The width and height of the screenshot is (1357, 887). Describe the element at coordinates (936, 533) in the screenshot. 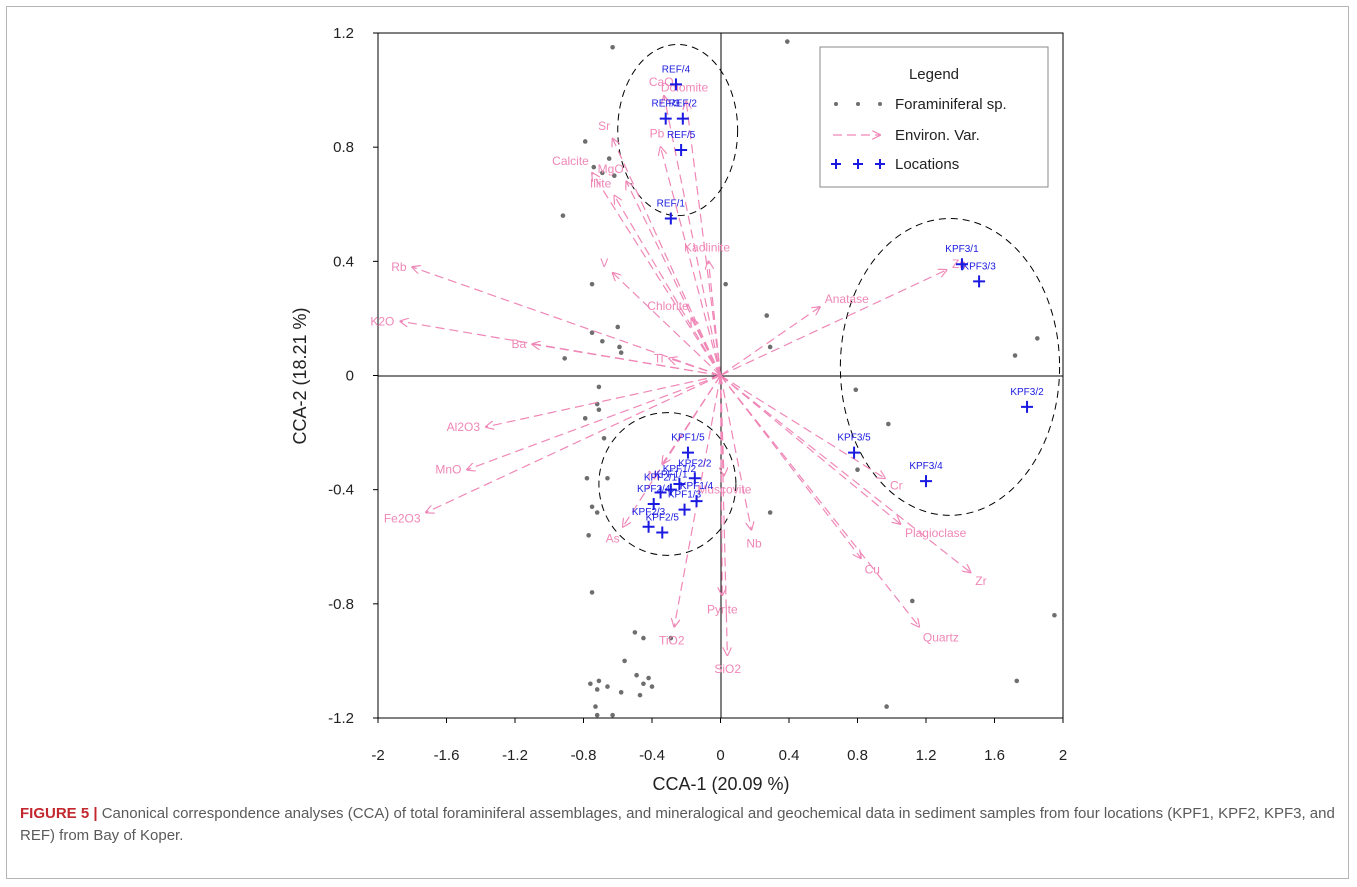

I see `env-vector-label: Plagioclase` at that location.